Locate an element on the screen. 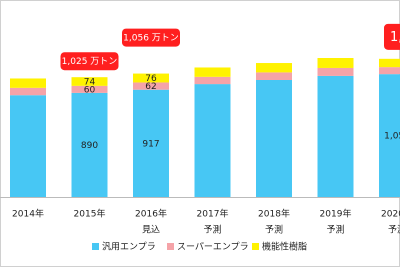 The image size is (400, 267). data-label: 917 is located at coordinates (150, 144).